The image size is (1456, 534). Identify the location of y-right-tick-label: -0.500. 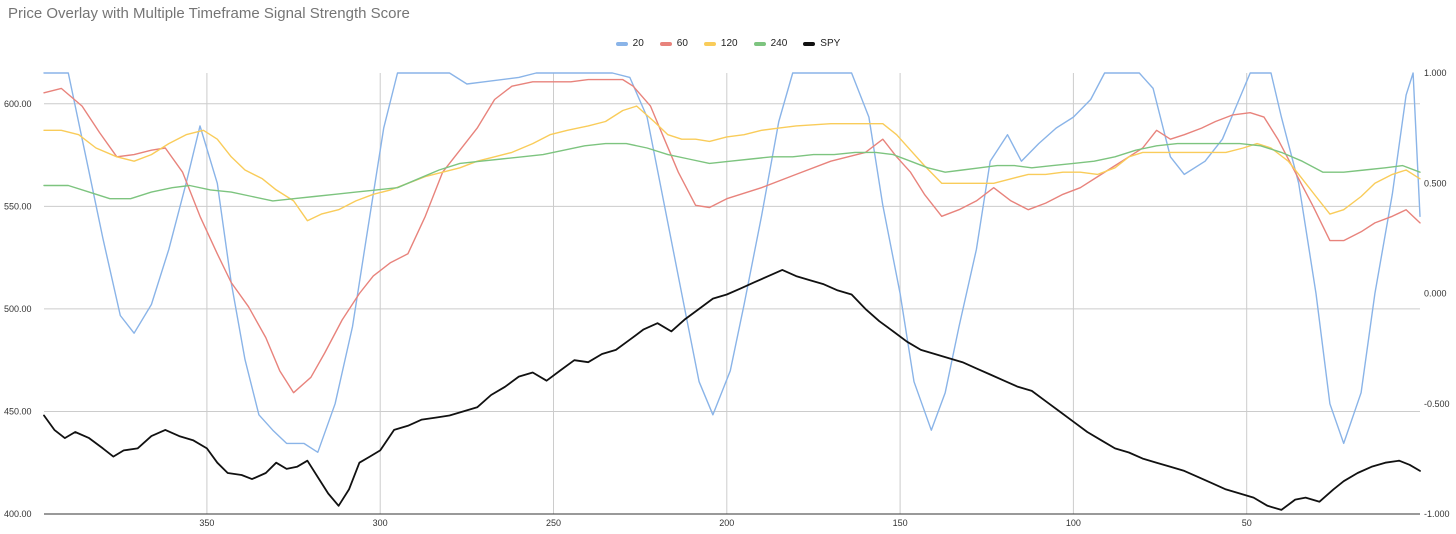
(1437, 404).